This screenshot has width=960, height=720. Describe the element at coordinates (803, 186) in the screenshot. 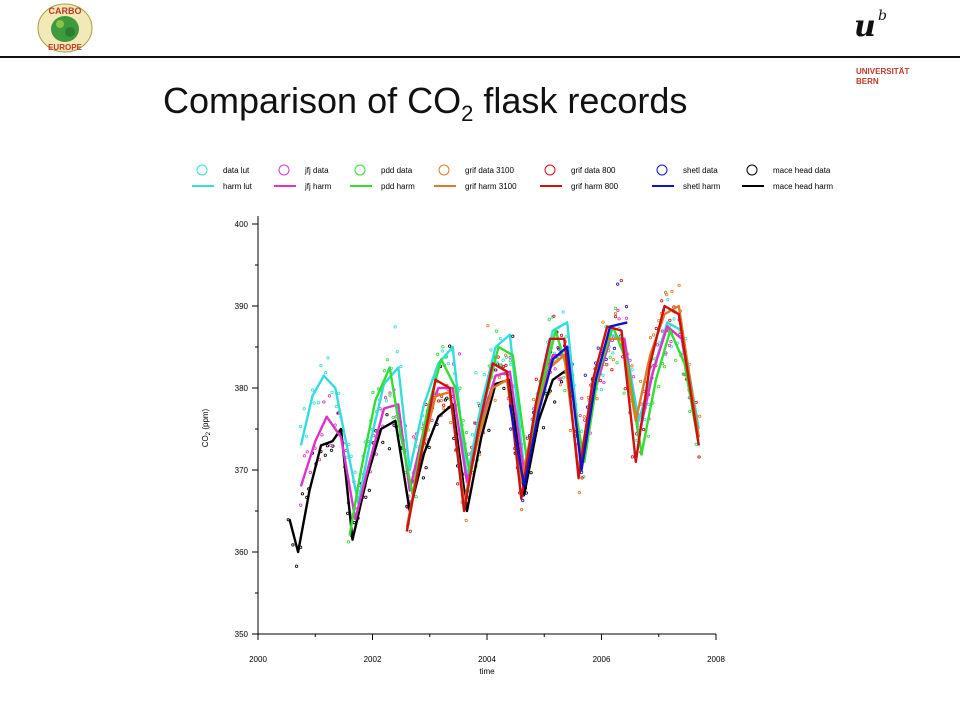

I see `legend-harm-label: mace head harm` at that location.